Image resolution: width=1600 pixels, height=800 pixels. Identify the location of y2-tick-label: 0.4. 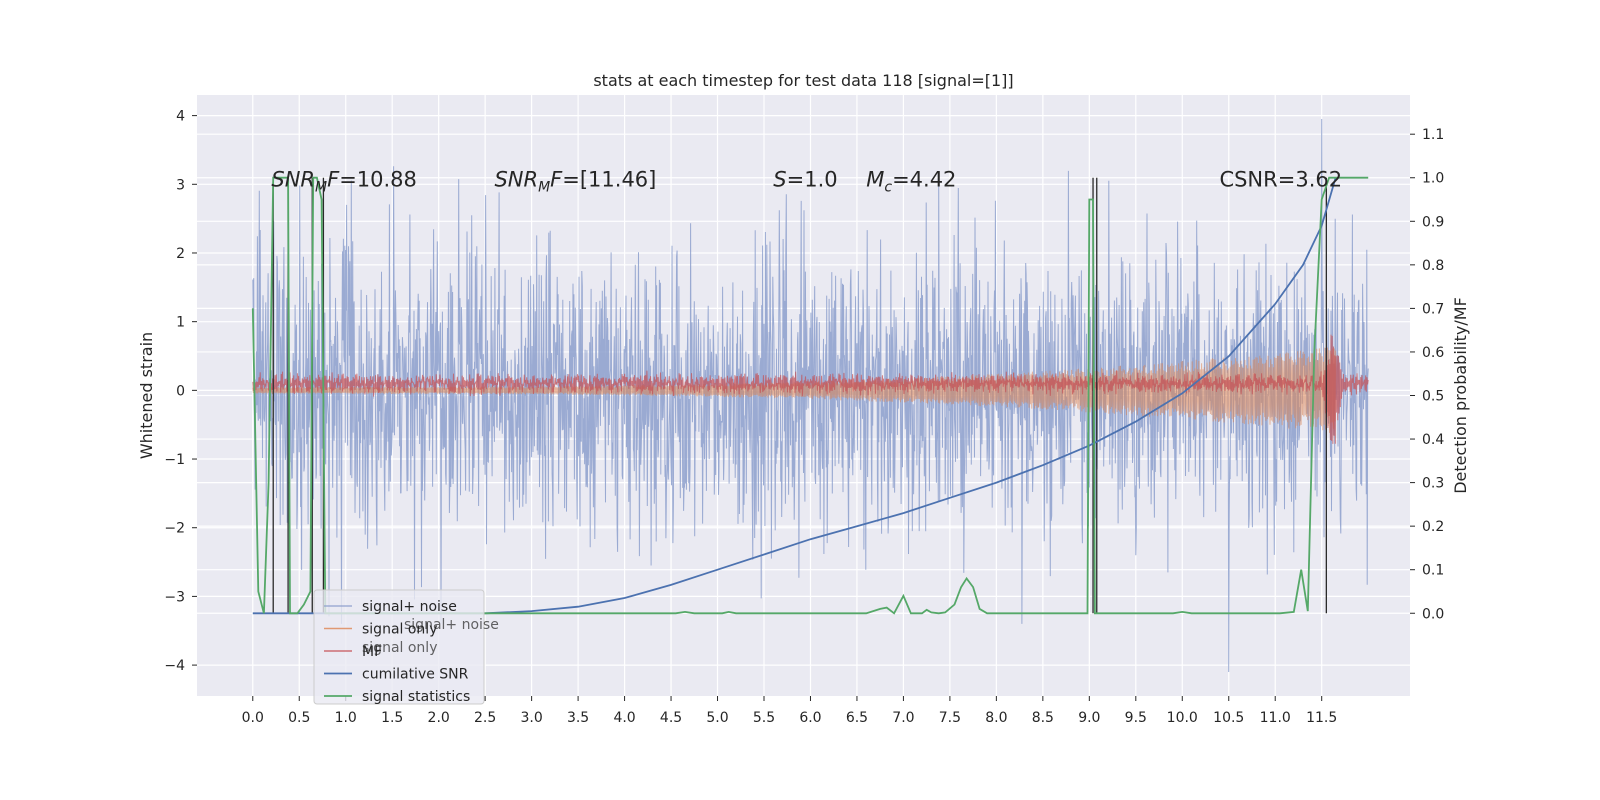
(1433, 440).